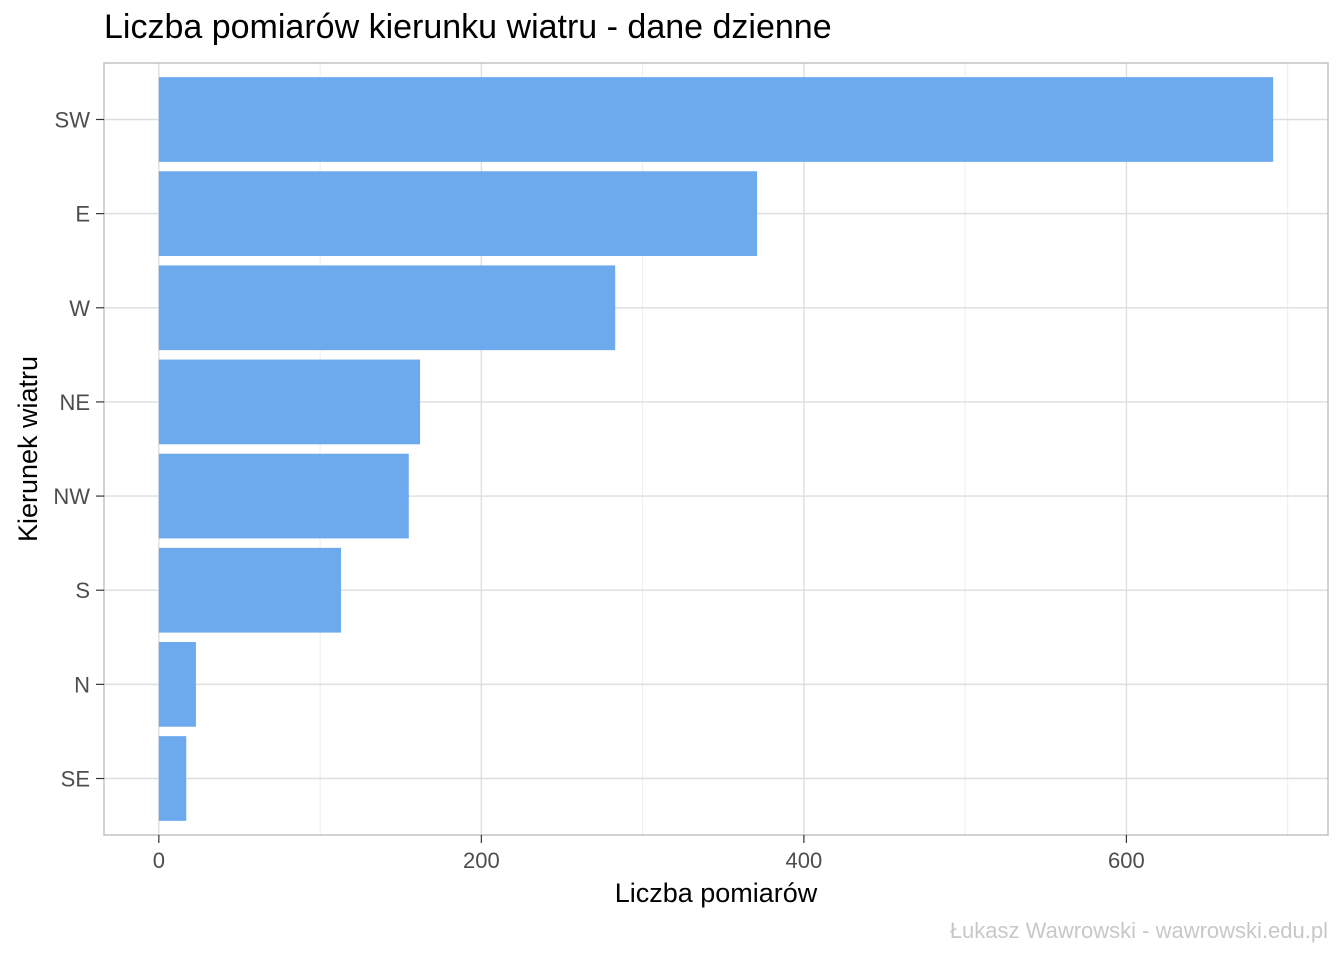 The height and width of the screenshot is (960, 1344). What do you see at coordinates (250, 590) in the screenshot?
I see `bar-s` at bounding box center [250, 590].